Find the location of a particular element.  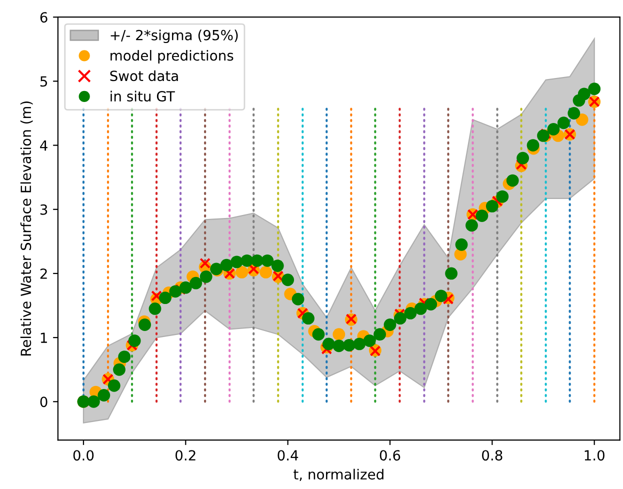

y-tick-label: 1 is located at coordinates (43, 337).